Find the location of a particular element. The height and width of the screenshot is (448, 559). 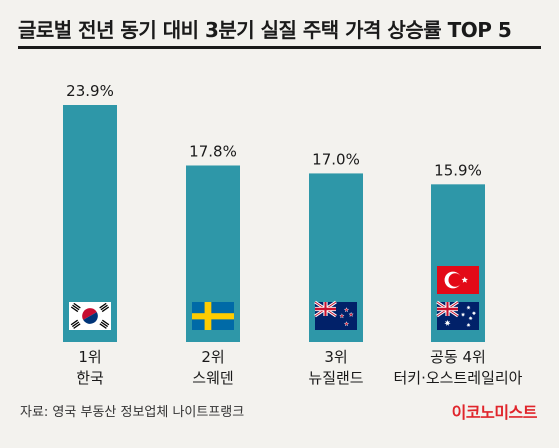

south-korea-flag is located at coordinates (90, 316).